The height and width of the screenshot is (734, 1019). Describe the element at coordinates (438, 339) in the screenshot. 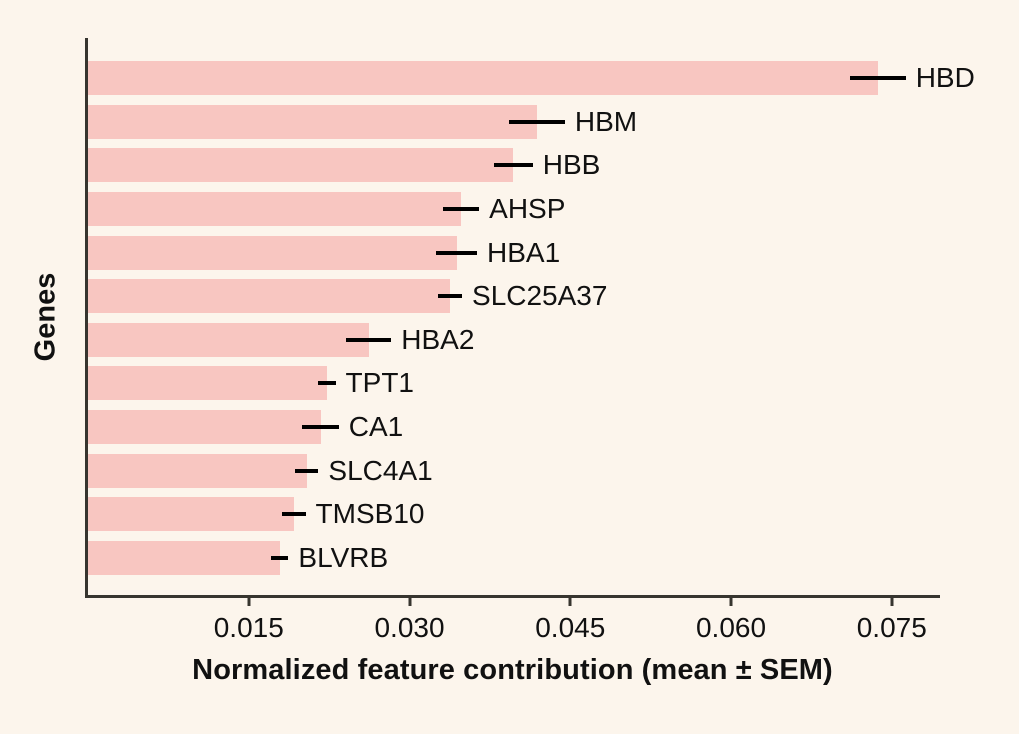

I see `bar-label: HBA2` at that location.